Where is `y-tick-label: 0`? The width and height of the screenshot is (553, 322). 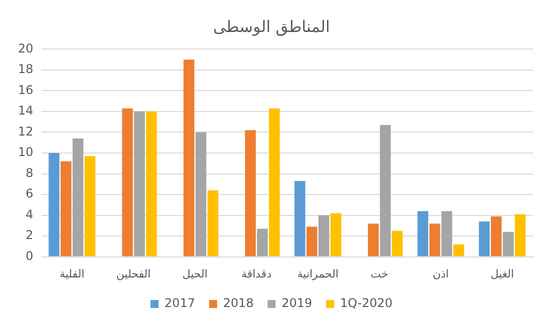
y-tick-label: 0 is located at coordinates (30, 255).